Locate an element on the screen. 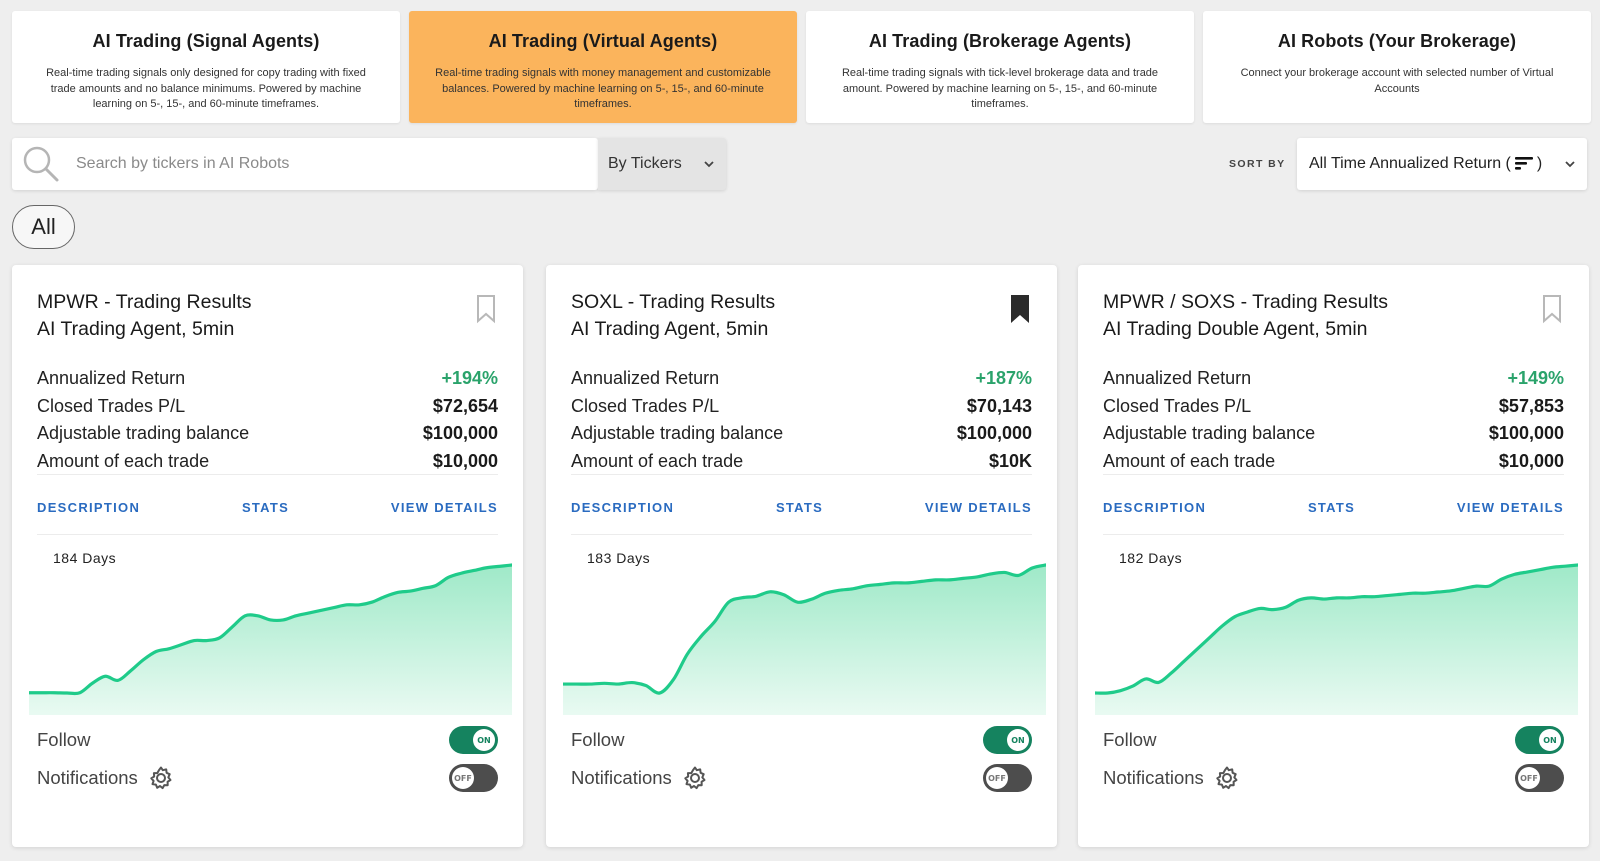  sort-descending-icon is located at coordinates (1523, 163).